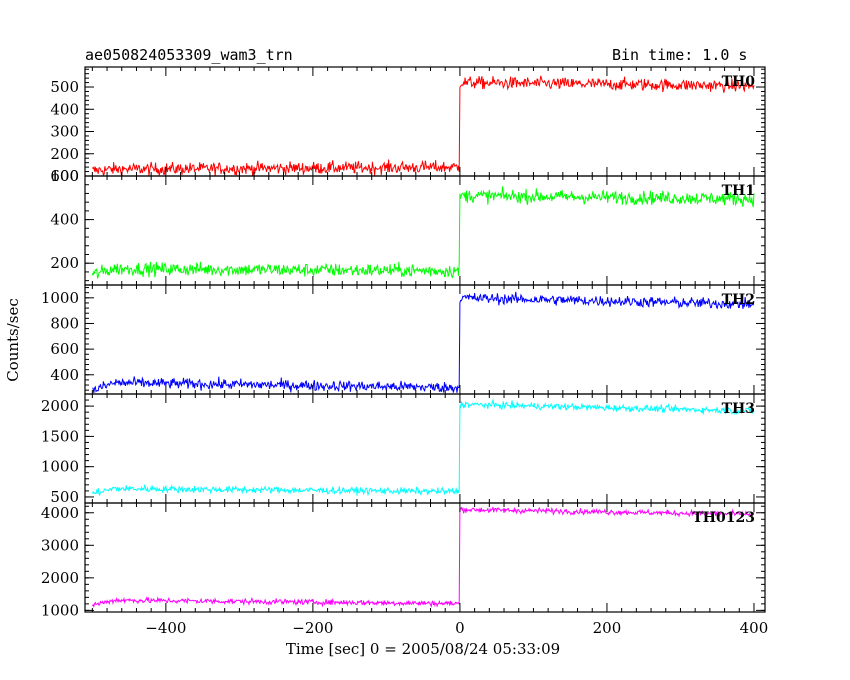 The image size is (850, 680). What do you see at coordinates (754, 628) in the screenshot?
I see `x-tick-label: 400` at bounding box center [754, 628].